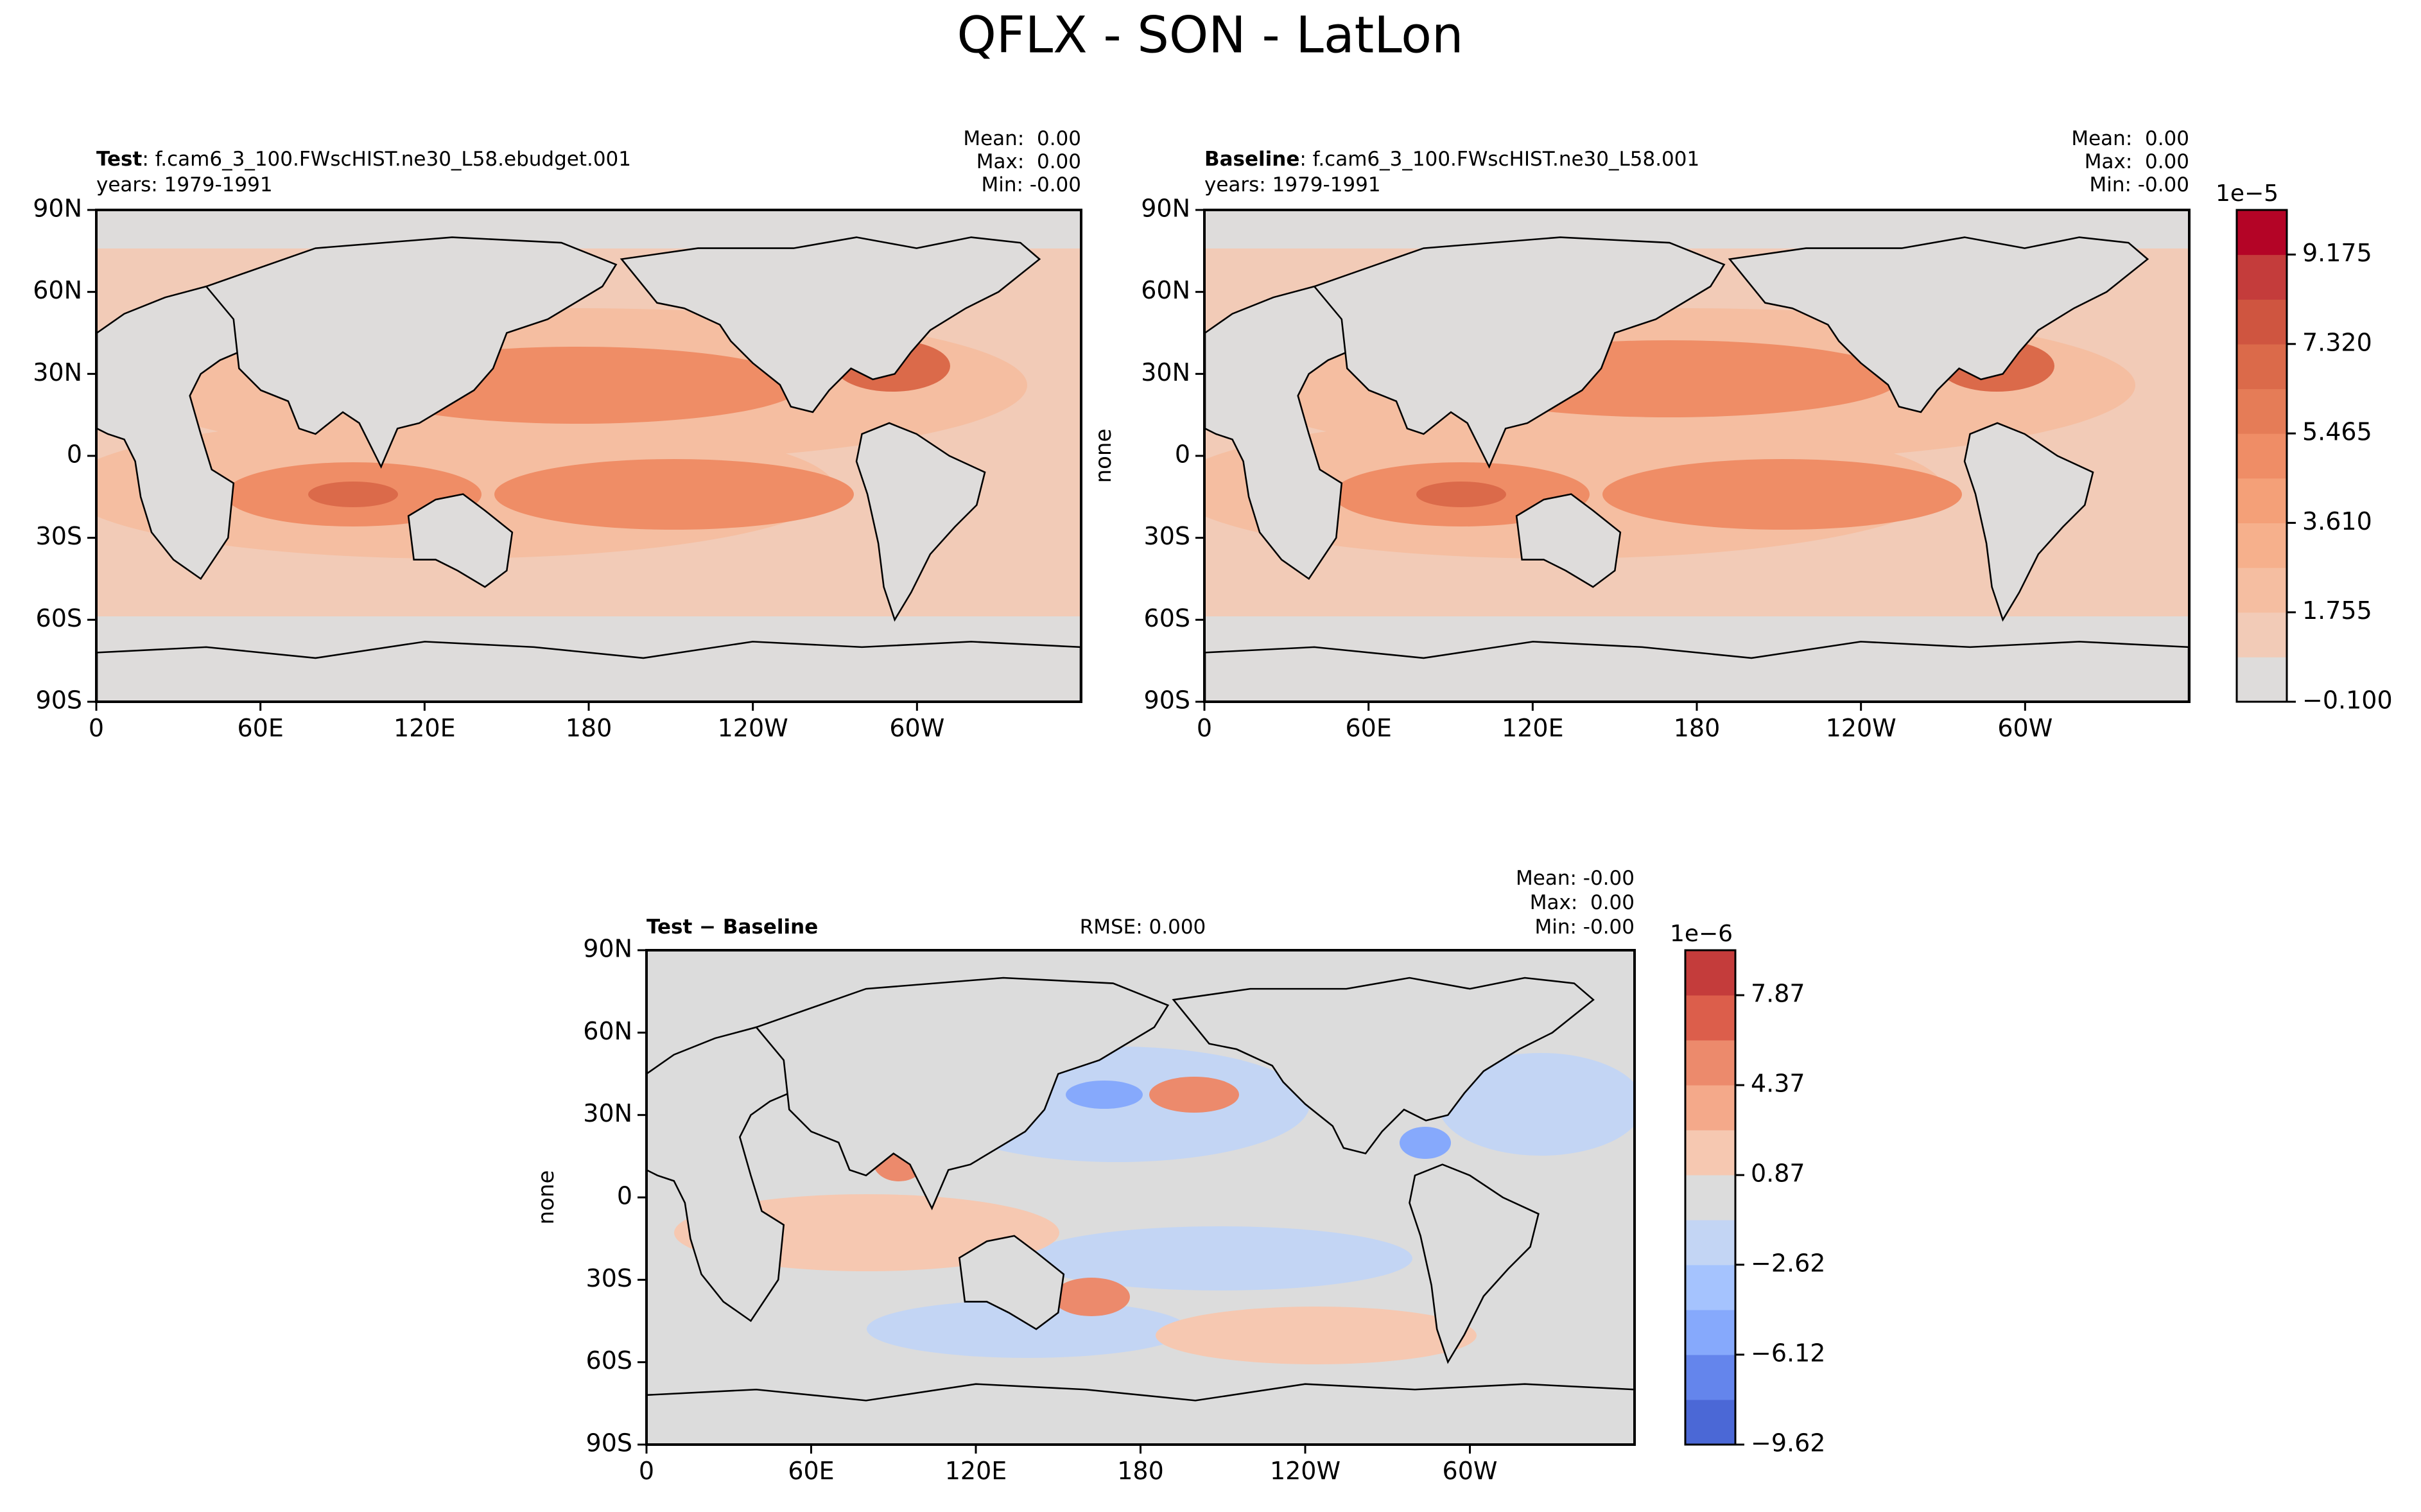 Image resolution: width=2421 pixels, height=1512 pixels. Describe the element at coordinates (1575, 878) in the screenshot. I see `panel-diff-mean: Mean: -0.00` at that location.